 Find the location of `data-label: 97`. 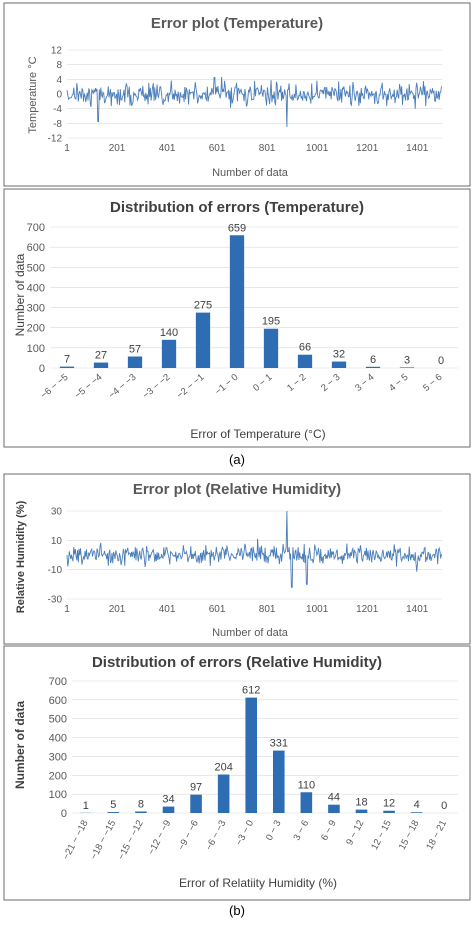

data-label: 97 is located at coordinates (196, 788).